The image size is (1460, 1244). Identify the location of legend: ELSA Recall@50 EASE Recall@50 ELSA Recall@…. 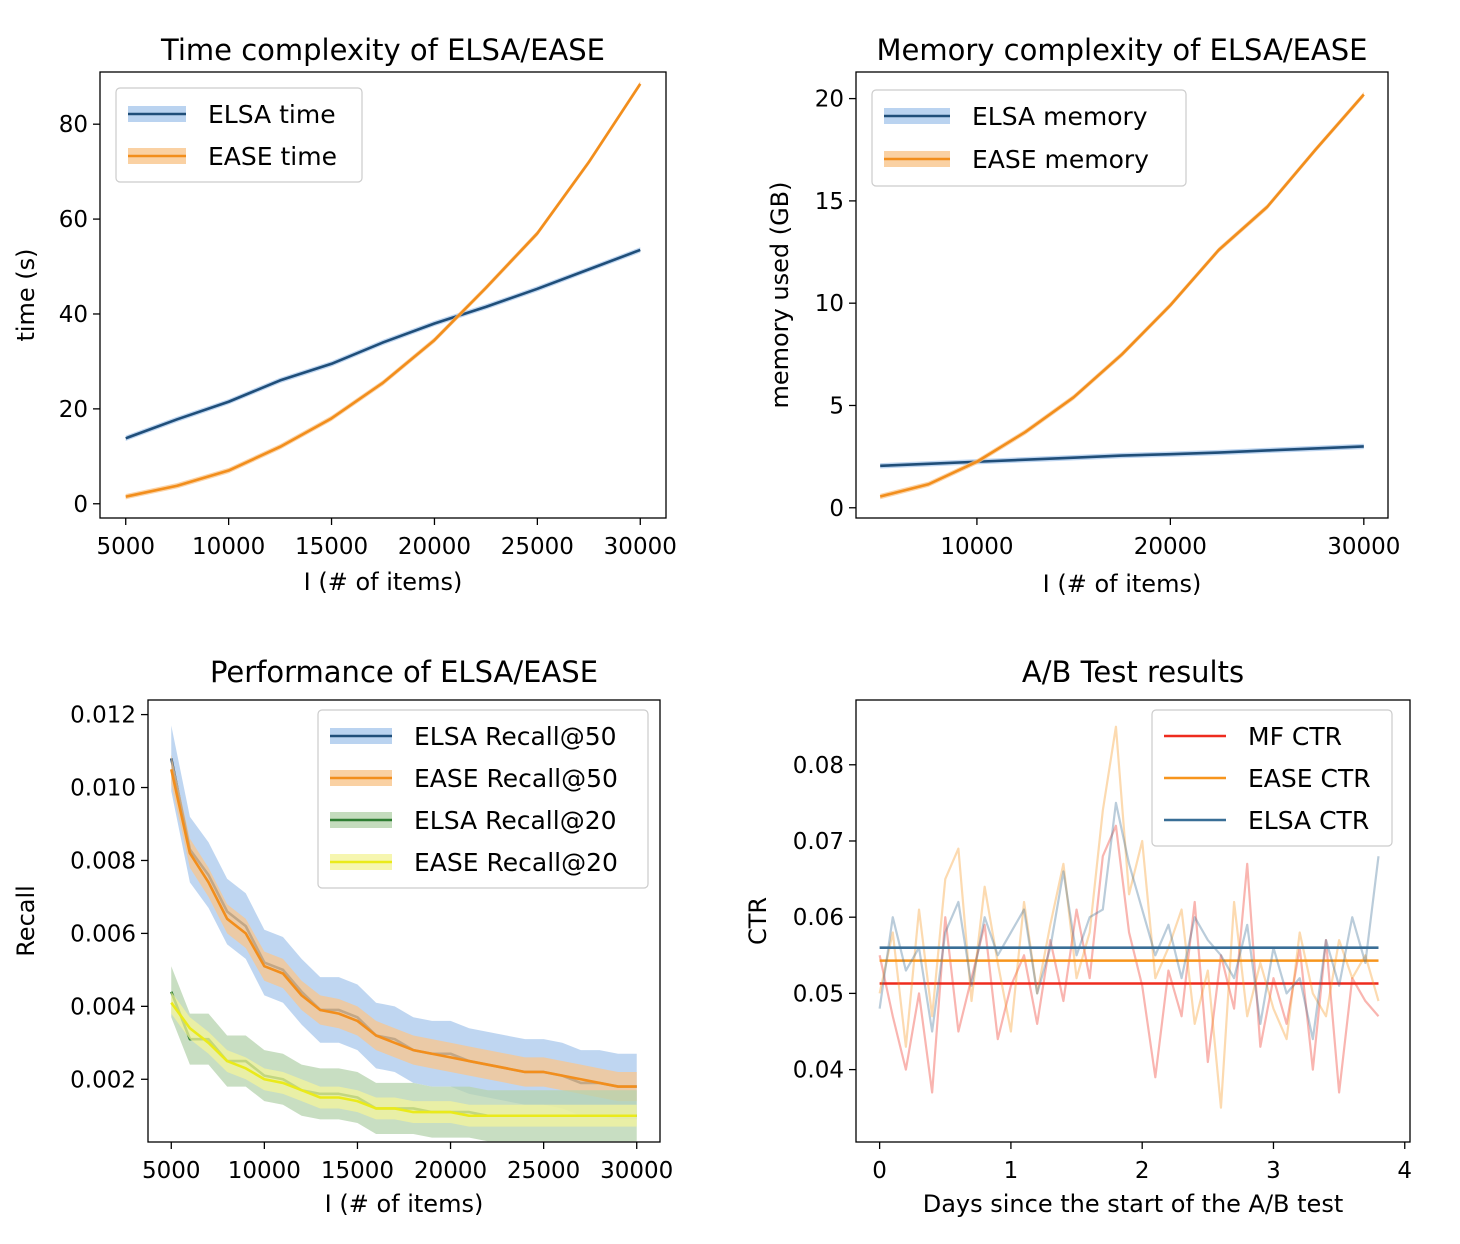
(483, 799).